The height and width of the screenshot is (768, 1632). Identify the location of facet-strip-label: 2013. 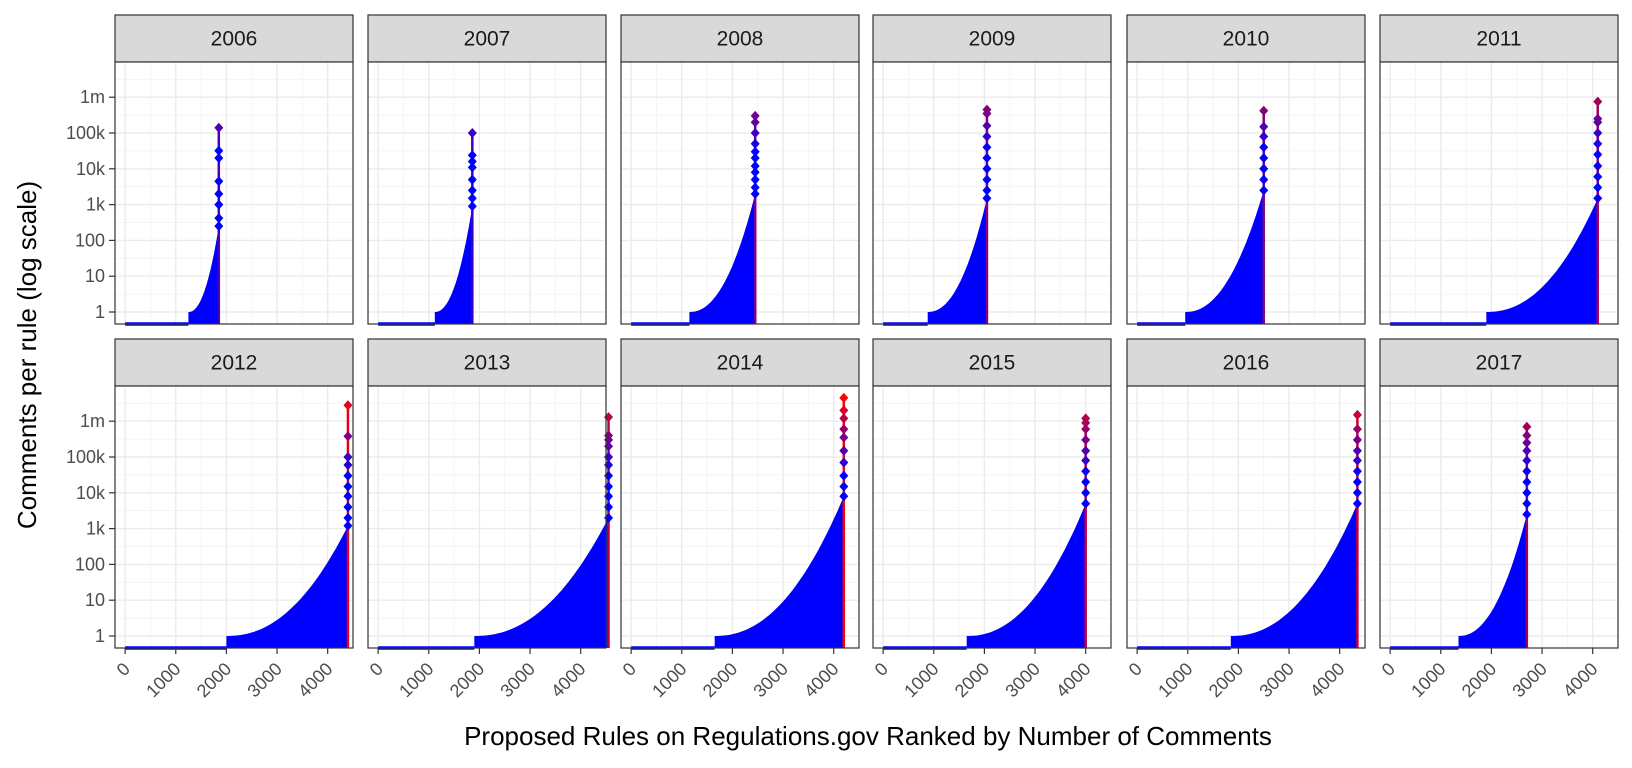
(487, 363).